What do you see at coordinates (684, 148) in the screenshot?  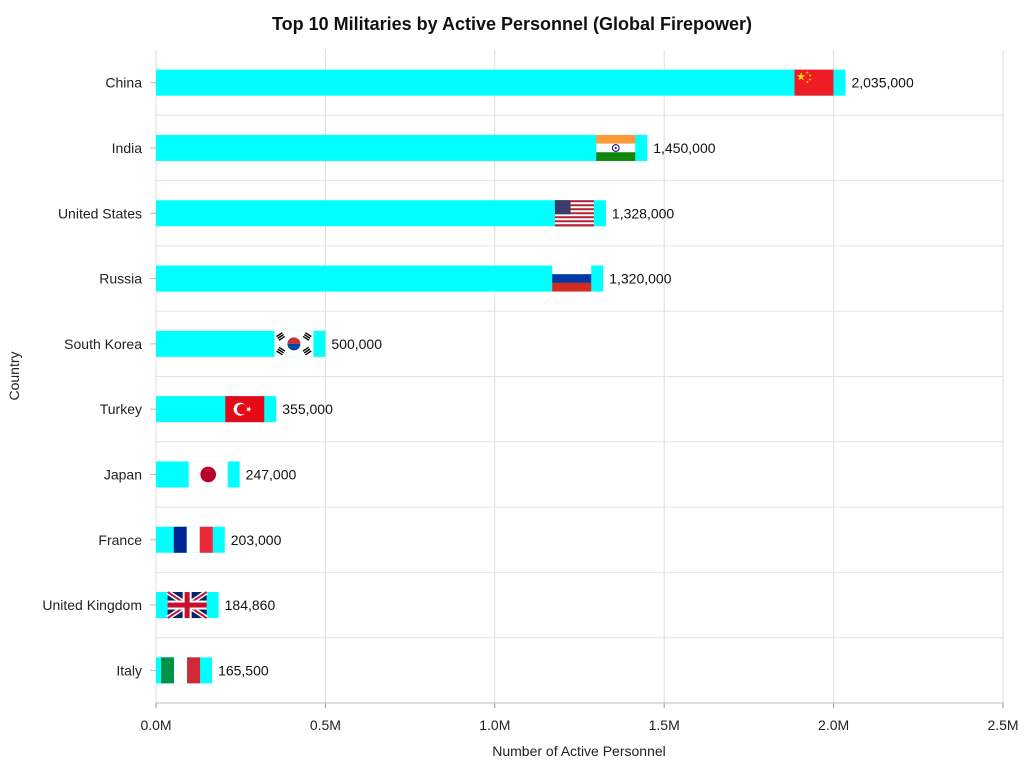 I see `bar-value-label: 1,450,000` at bounding box center [684, 148].